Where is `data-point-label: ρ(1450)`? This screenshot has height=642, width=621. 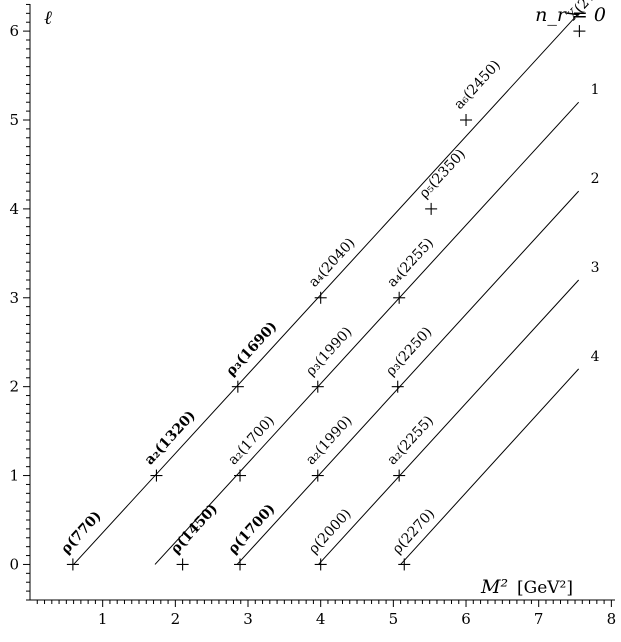
data-point-label: ρ(1450) is located at coordinates (194, 529).